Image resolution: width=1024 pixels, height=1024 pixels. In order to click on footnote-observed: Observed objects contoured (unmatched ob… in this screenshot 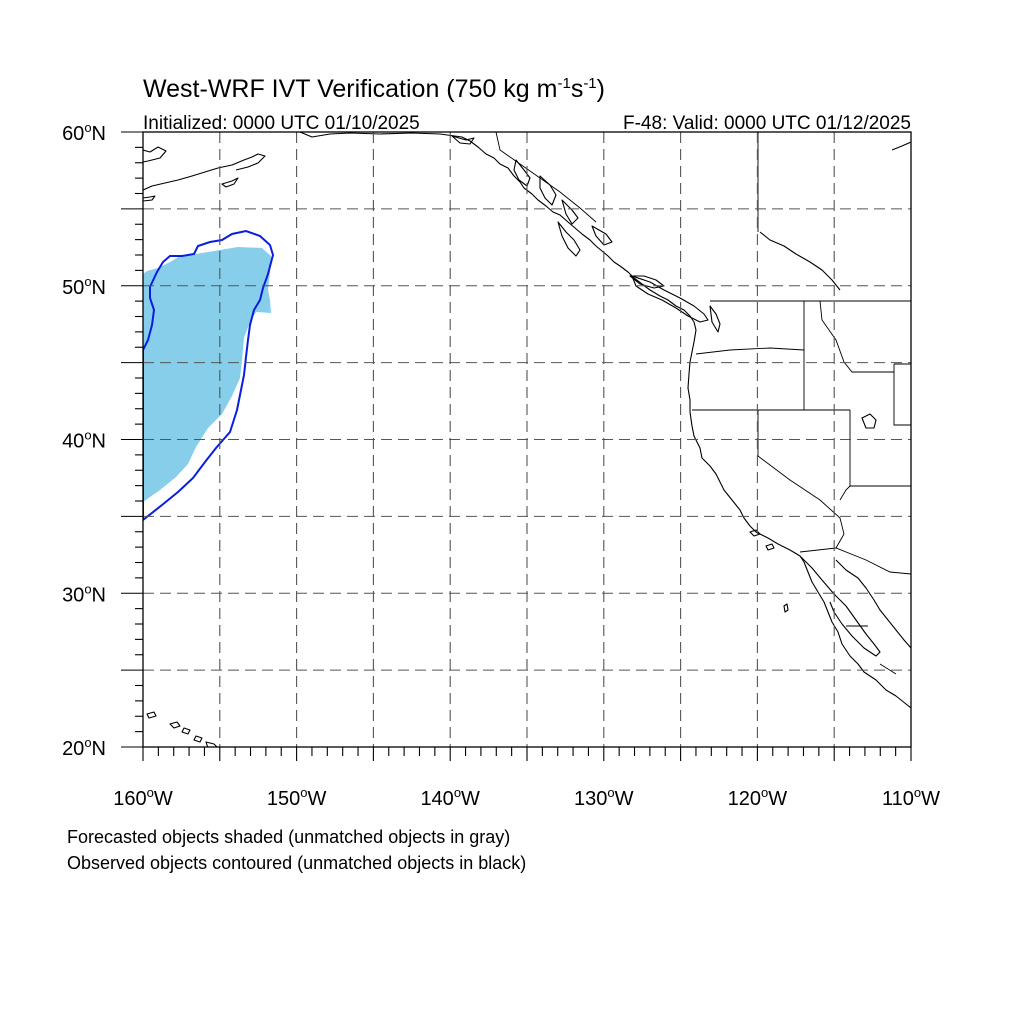, I will do `click(296, 863)`.